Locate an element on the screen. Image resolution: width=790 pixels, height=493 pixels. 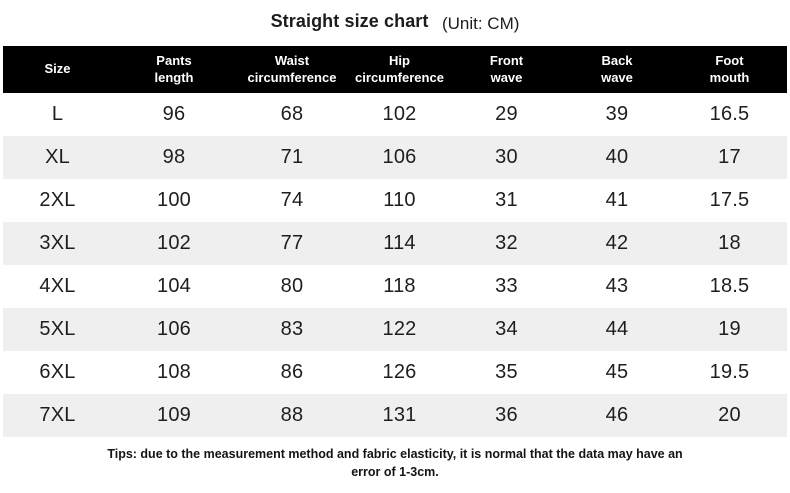
value-cell: 40 is located at coordinates (617, 157).